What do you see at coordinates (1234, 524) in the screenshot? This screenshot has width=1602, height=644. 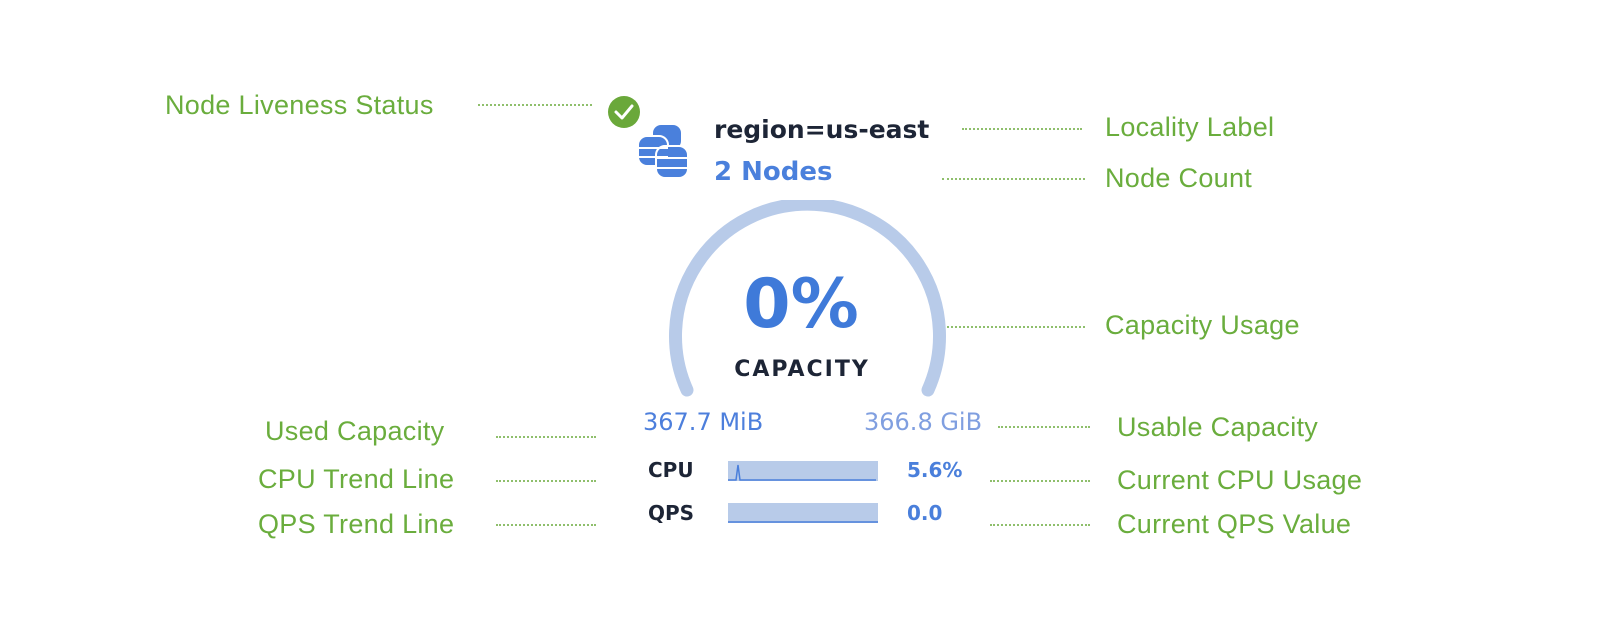 I see `annotation-current-qps: Current QPS Value` at bounding box center [1234, 524].